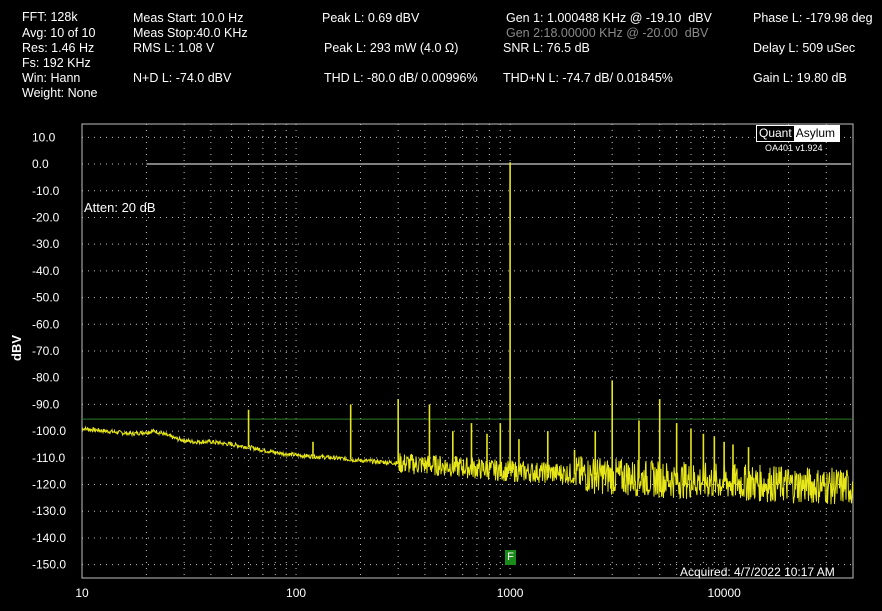  What do you see at coordinates (49, 511) in the screenshot?
I see `y-tick-label: -130.0` at bounding box center [49, 511].